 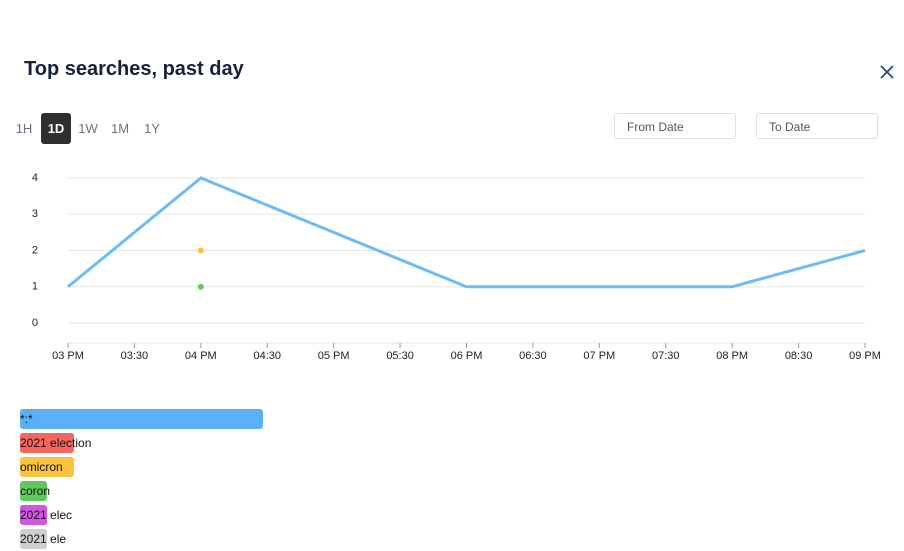 What do you see at coordinates (35, 323) in the screenshot?
I see `y-tick-label: 0` at bounding box center [35, 323].